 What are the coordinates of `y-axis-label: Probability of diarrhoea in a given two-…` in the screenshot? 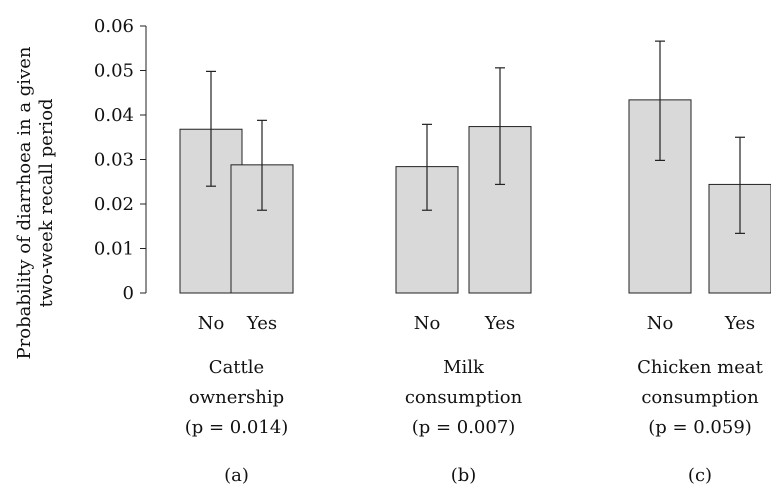 It's located at (35, 202).